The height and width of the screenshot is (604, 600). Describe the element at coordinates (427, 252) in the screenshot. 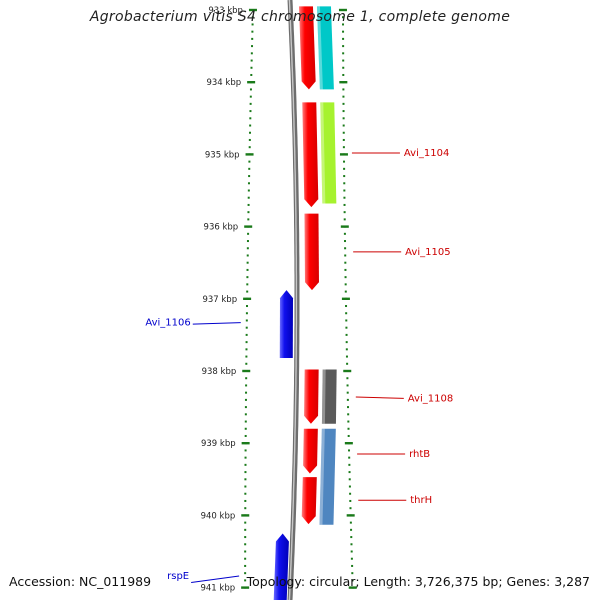

I see `gene-label: Avi_1105` at that location.